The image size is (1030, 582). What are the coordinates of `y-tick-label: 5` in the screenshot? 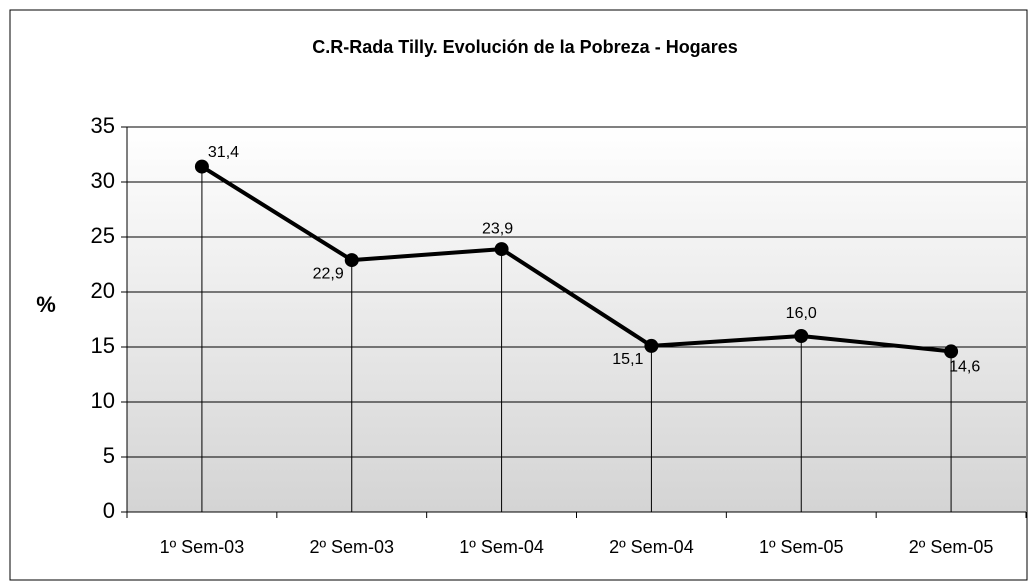 It's located at (109, 455).